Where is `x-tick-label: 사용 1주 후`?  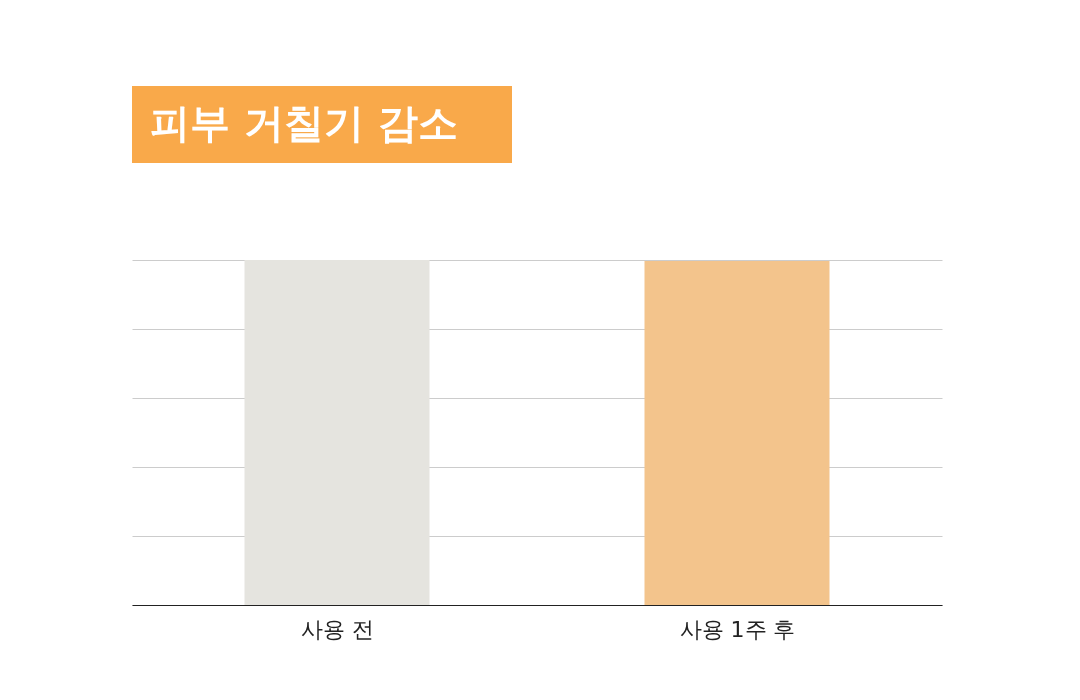
x-tick-label: 사용 1주 후 is located at coordinates (737, 629).